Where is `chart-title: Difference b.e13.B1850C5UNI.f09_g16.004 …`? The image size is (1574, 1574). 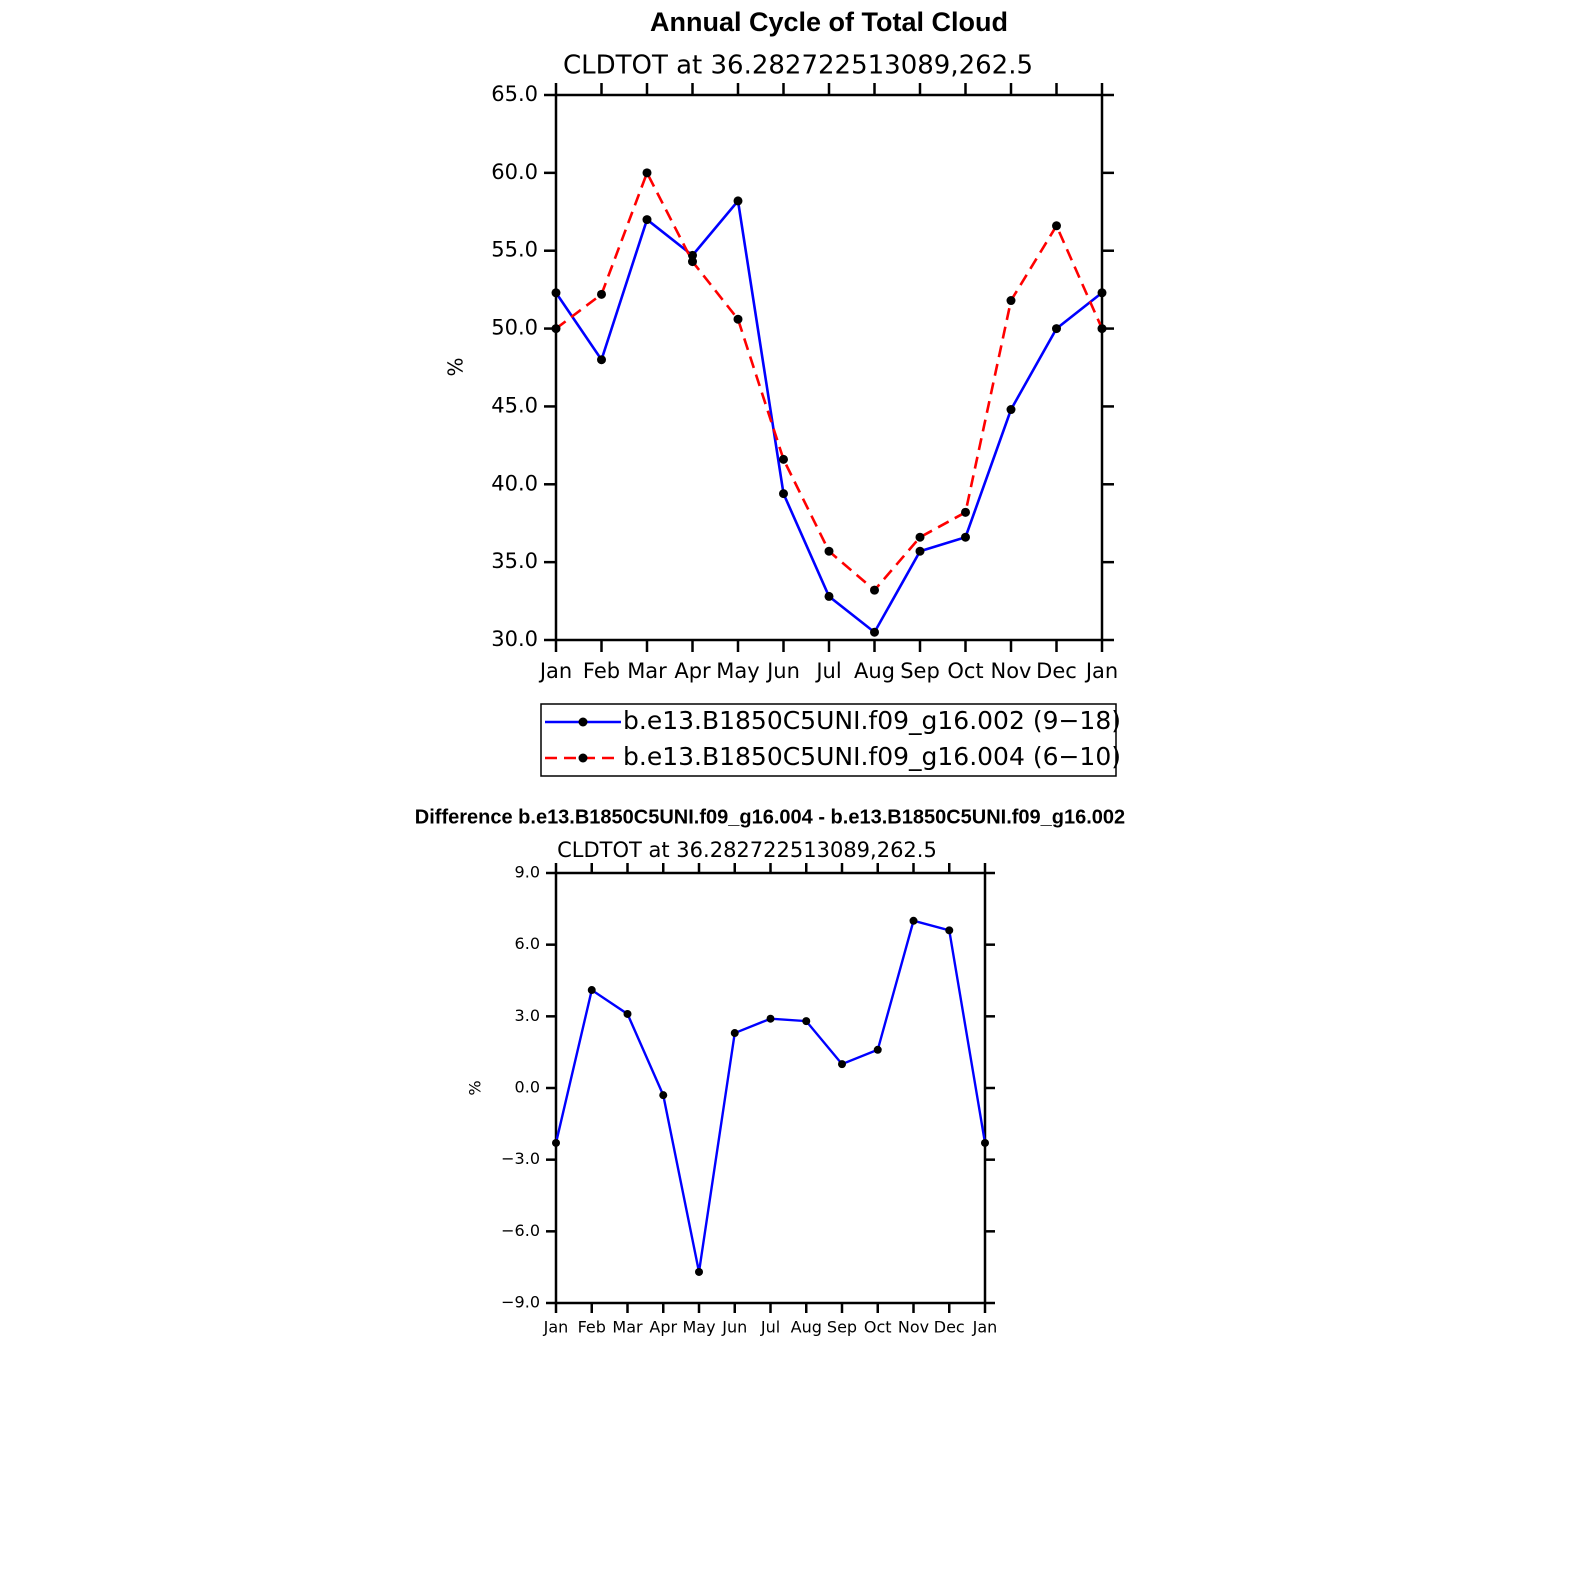 chart-title: Difference b.e13.B1850C5UNI.f09_g16.004 … is located at coordinates (770, 817).